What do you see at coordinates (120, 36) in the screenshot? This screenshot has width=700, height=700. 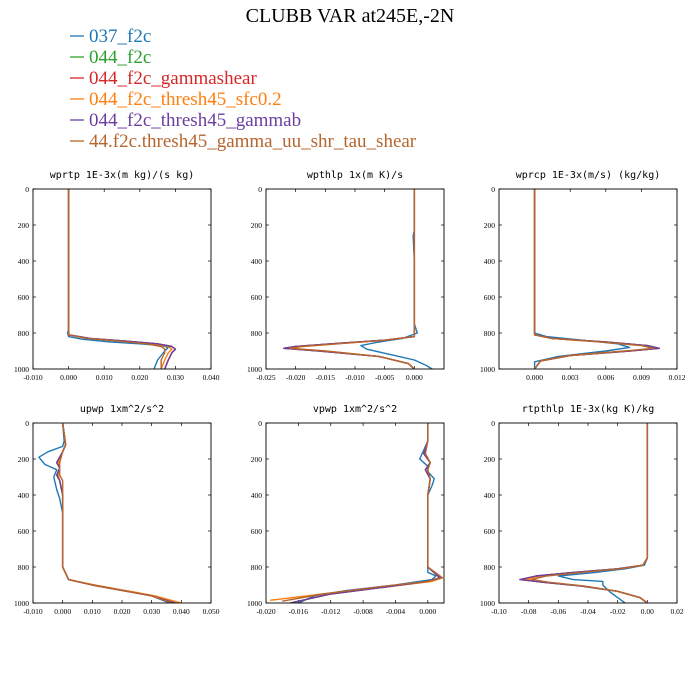 I see `legend-label: 037_f2c` at bounding box center [120, 36].